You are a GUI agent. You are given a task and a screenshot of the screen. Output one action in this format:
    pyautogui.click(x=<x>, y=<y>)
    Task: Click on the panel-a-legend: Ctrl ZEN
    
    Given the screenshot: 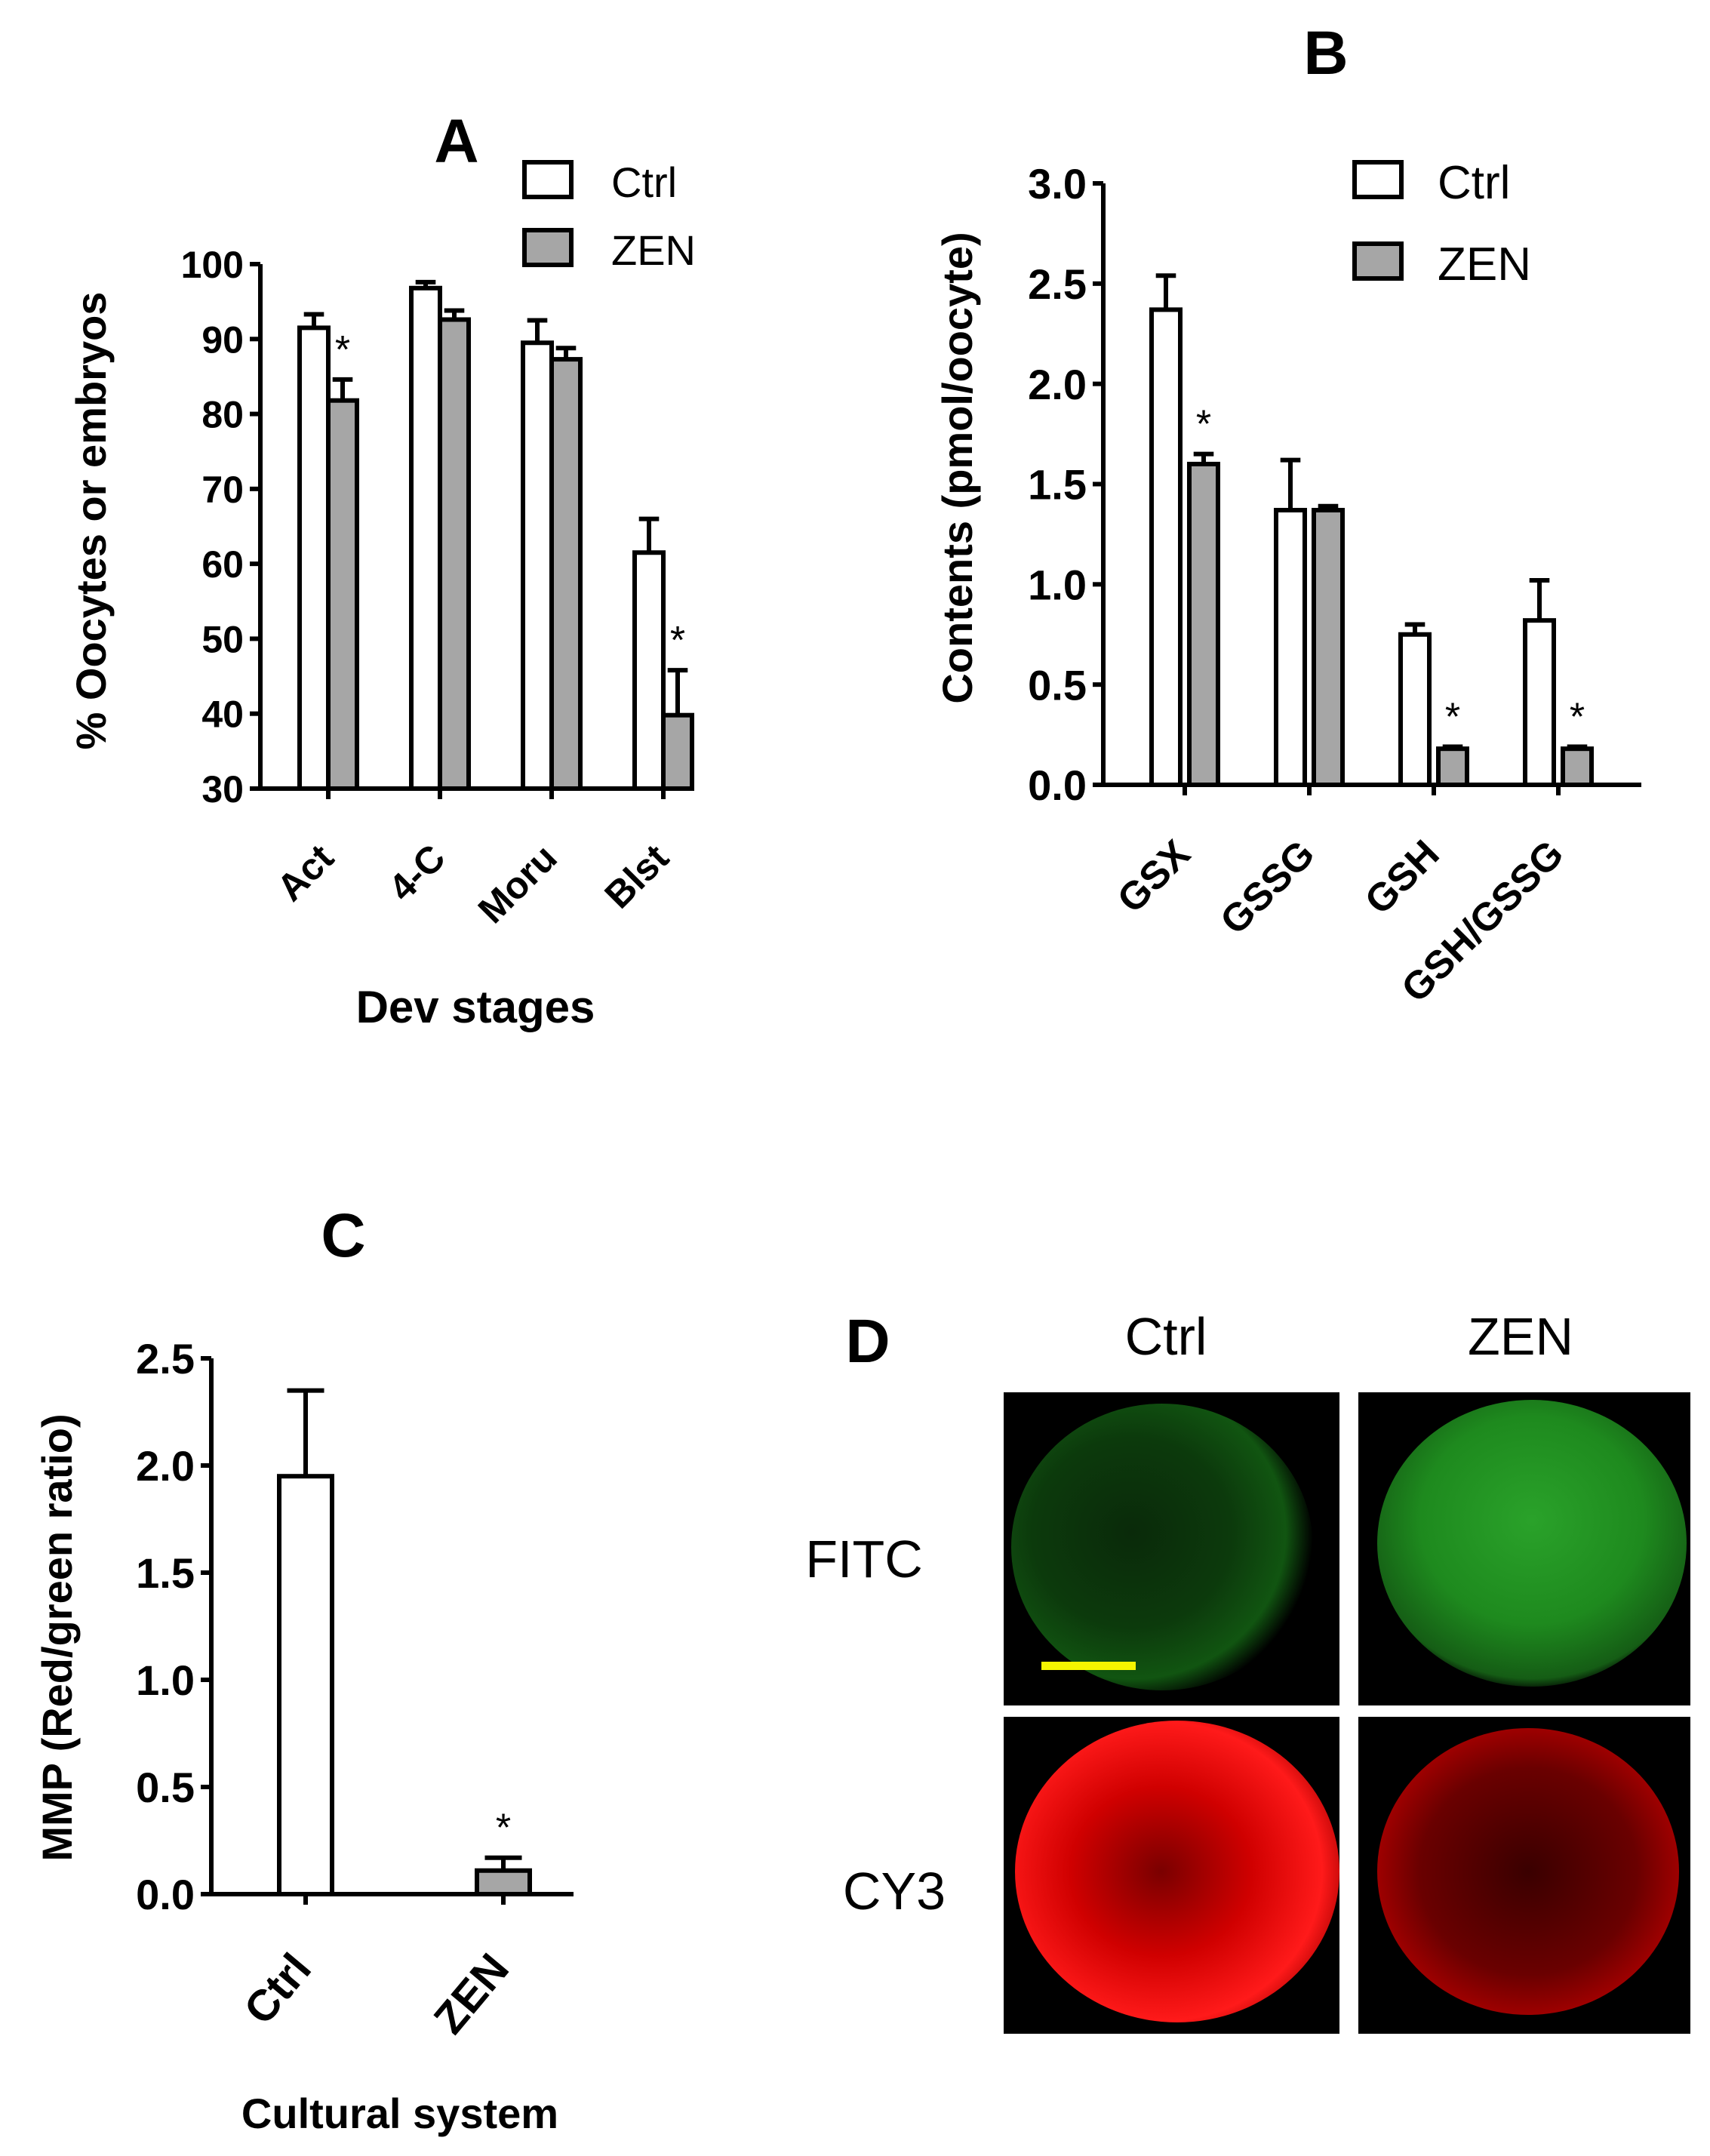 What is the action you would take?
    pyautogui.click(x=609, y=216)
    